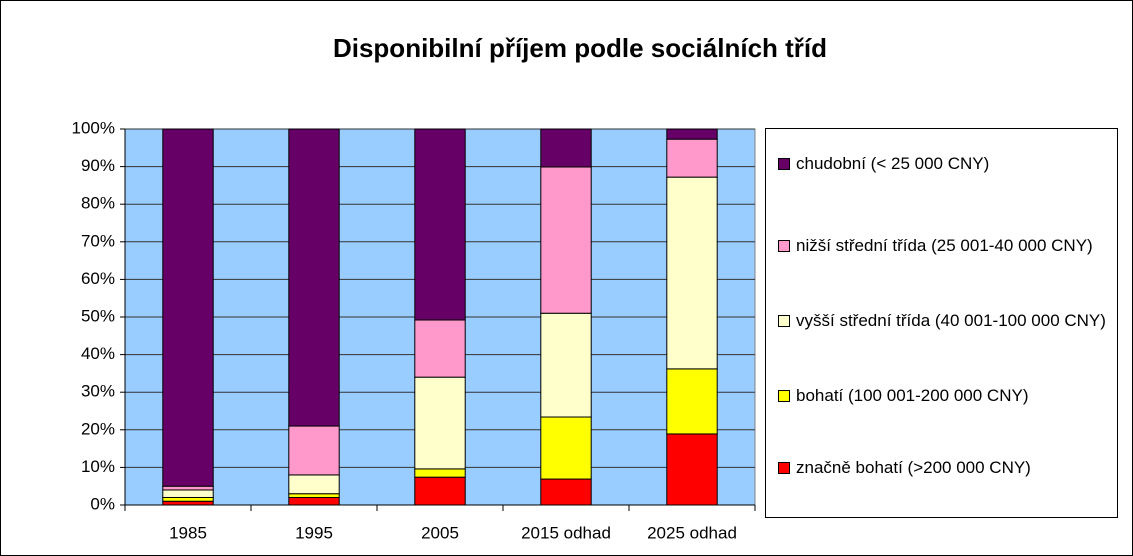  Describe the element at coordinates (98, 353) in the screenshot. I see `y-tick-label: 40%` at that location.